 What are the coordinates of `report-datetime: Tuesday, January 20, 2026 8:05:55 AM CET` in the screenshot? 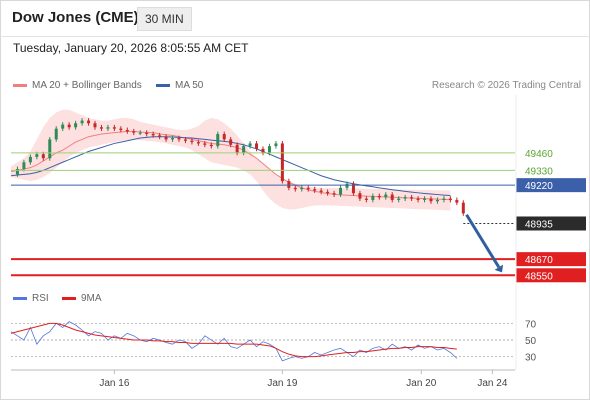 It's located at (131, 48).